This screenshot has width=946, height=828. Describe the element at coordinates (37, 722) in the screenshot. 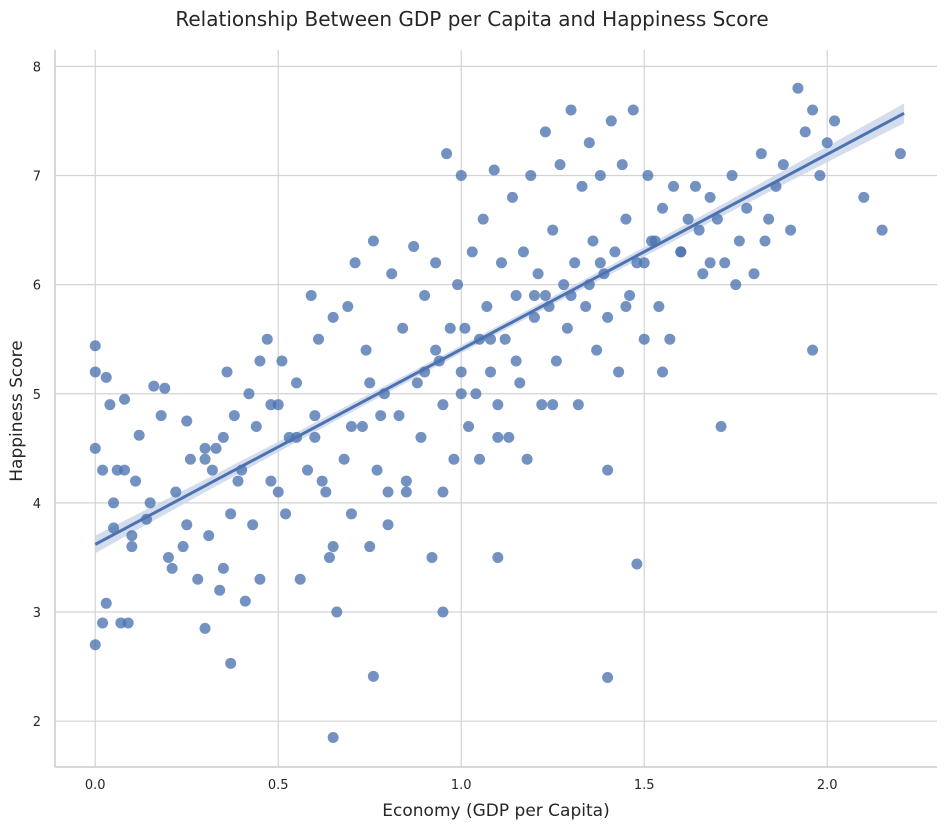

I see `y-tick-label: 2` at that location.